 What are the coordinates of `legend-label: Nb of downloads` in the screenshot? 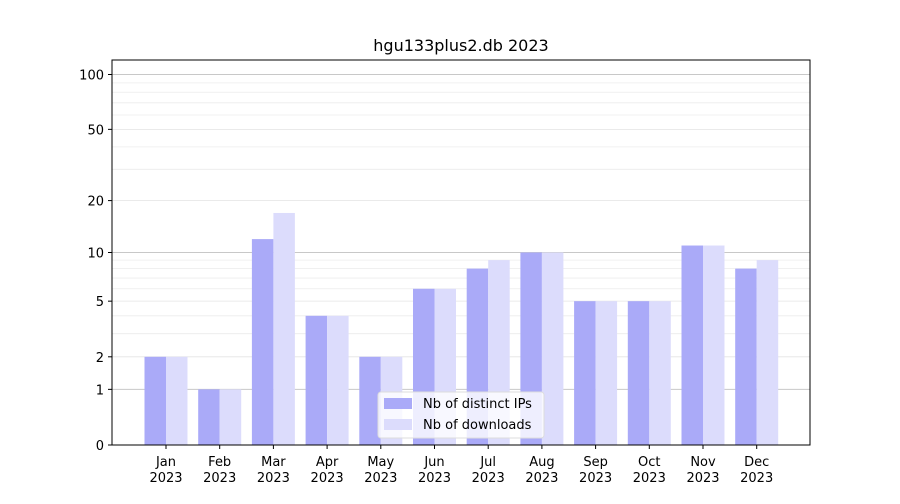 It's located at (477, 425).